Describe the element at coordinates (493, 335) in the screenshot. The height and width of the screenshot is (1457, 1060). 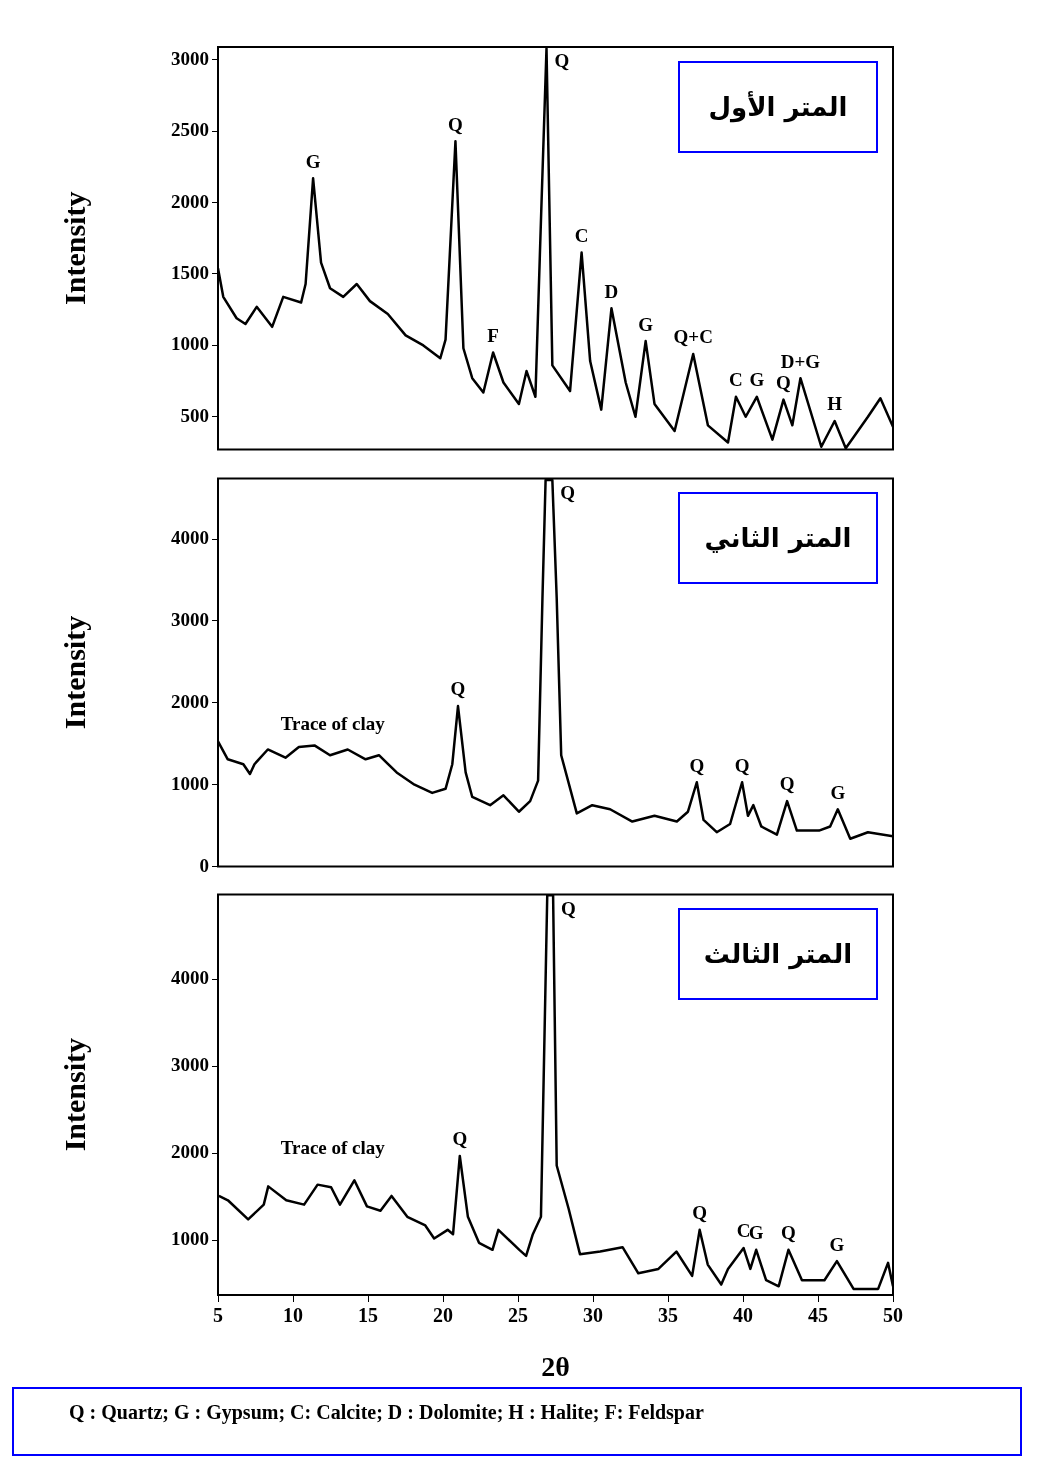
I see `annotation: F` at that location.